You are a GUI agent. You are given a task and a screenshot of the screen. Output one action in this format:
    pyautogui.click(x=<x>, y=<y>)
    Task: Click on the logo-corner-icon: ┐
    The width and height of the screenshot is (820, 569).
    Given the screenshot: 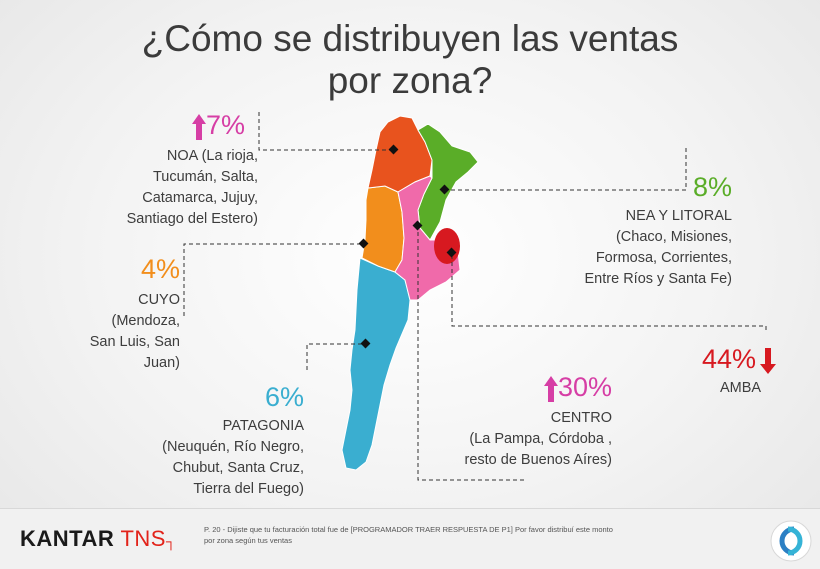 What is the action you would take?
    pyautogui.click(x=171, y=541)
    